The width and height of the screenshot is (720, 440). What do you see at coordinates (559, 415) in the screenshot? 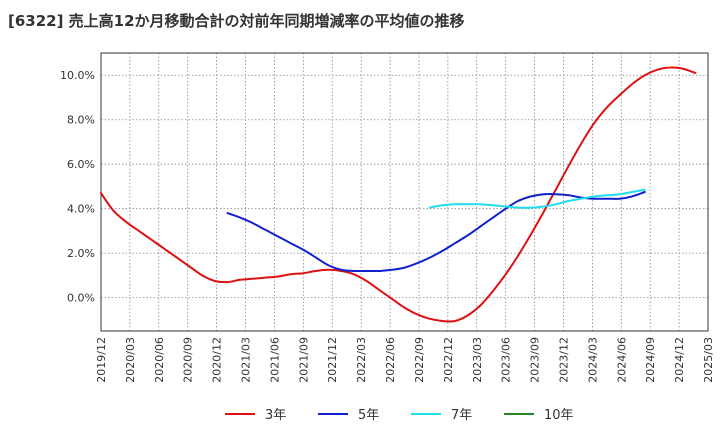
I see `legend-label: 10年` at bounding box center [559, 415].